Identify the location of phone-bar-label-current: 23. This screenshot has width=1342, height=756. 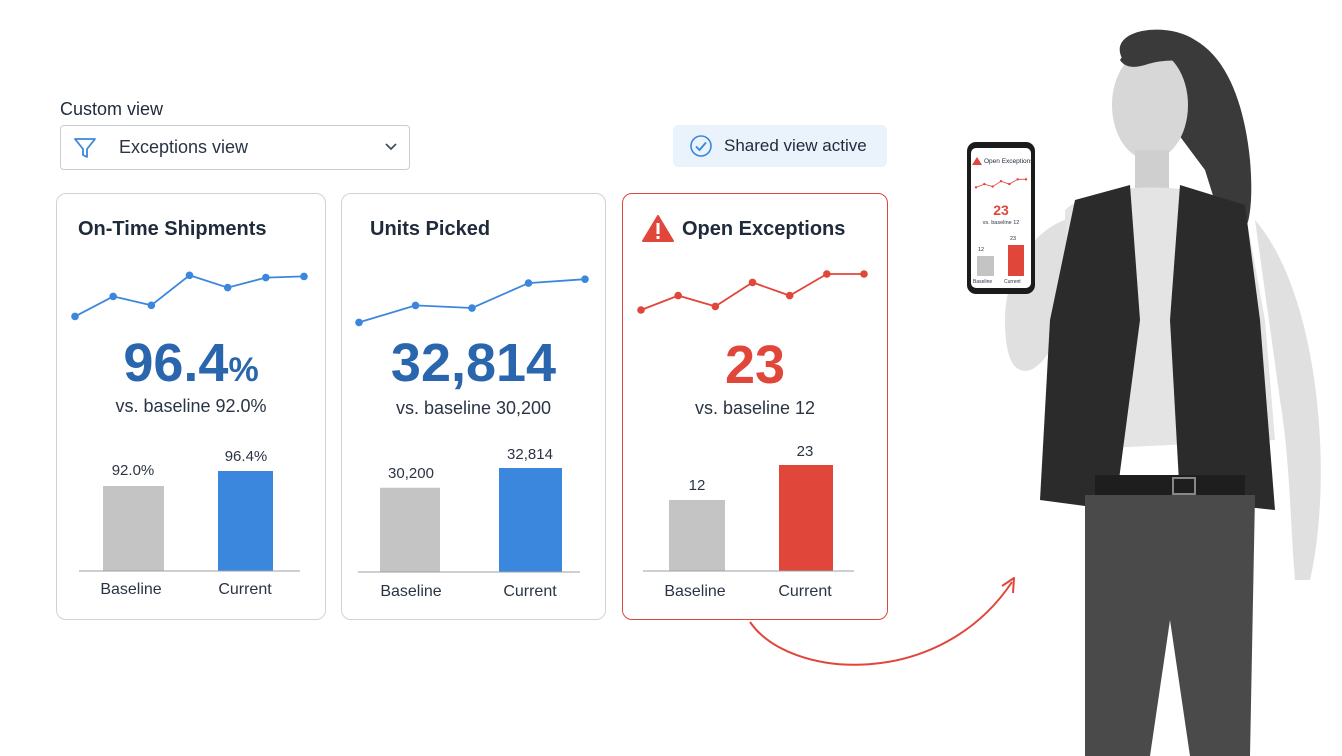
(1013, 239).